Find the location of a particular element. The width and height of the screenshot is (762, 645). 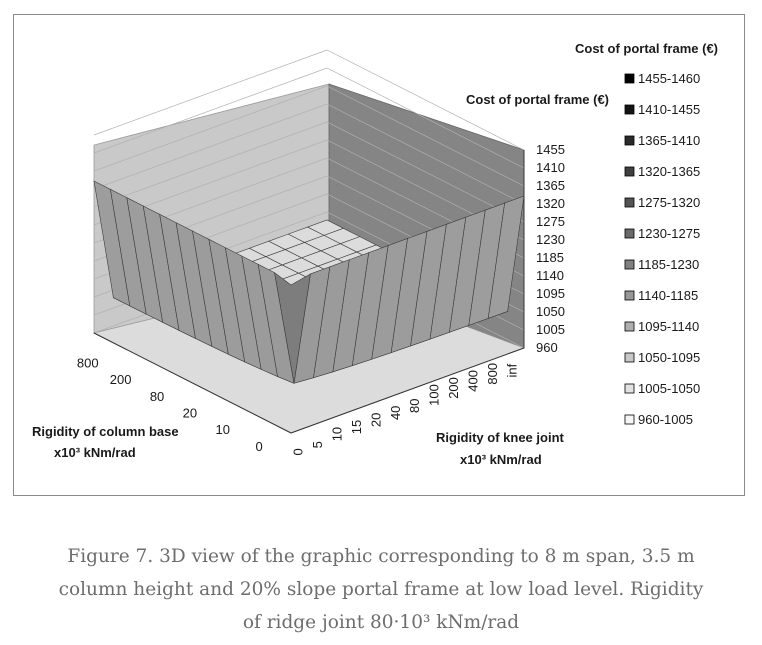

legend-label: 960-1005 is located at coordinates (665, 419).